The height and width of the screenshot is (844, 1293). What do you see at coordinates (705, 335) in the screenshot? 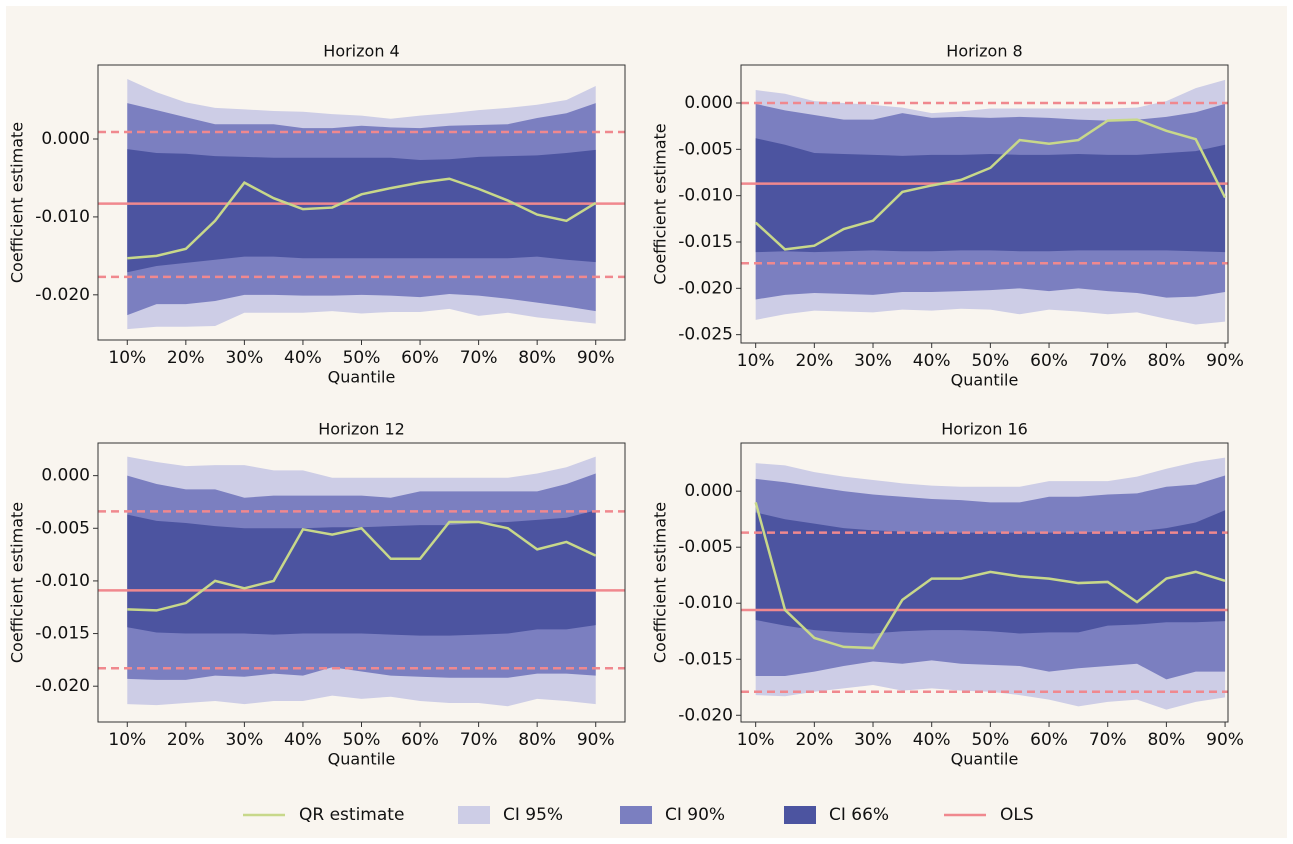
I see `y-tick-label: -0.025` at bounding box center [705, 335].